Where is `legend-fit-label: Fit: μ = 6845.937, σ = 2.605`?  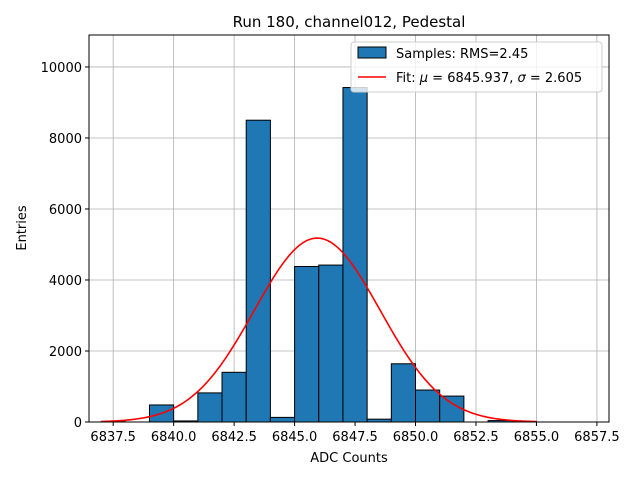
legend-fit-label: Fit: μ = 6845.937, σ = 2.605 is located at coordinates (489, 78).